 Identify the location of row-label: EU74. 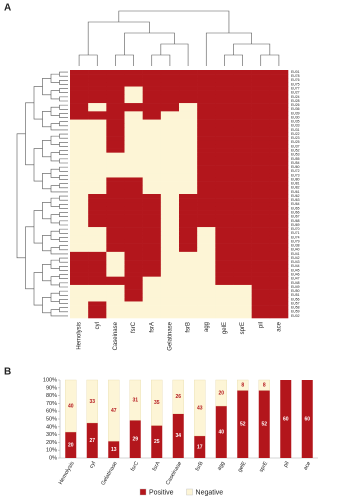
(295, 237).